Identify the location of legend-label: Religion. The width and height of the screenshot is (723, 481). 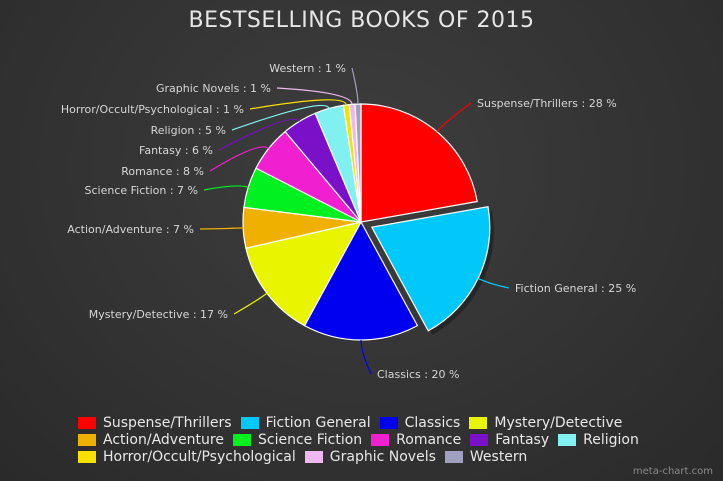
(611, 439).